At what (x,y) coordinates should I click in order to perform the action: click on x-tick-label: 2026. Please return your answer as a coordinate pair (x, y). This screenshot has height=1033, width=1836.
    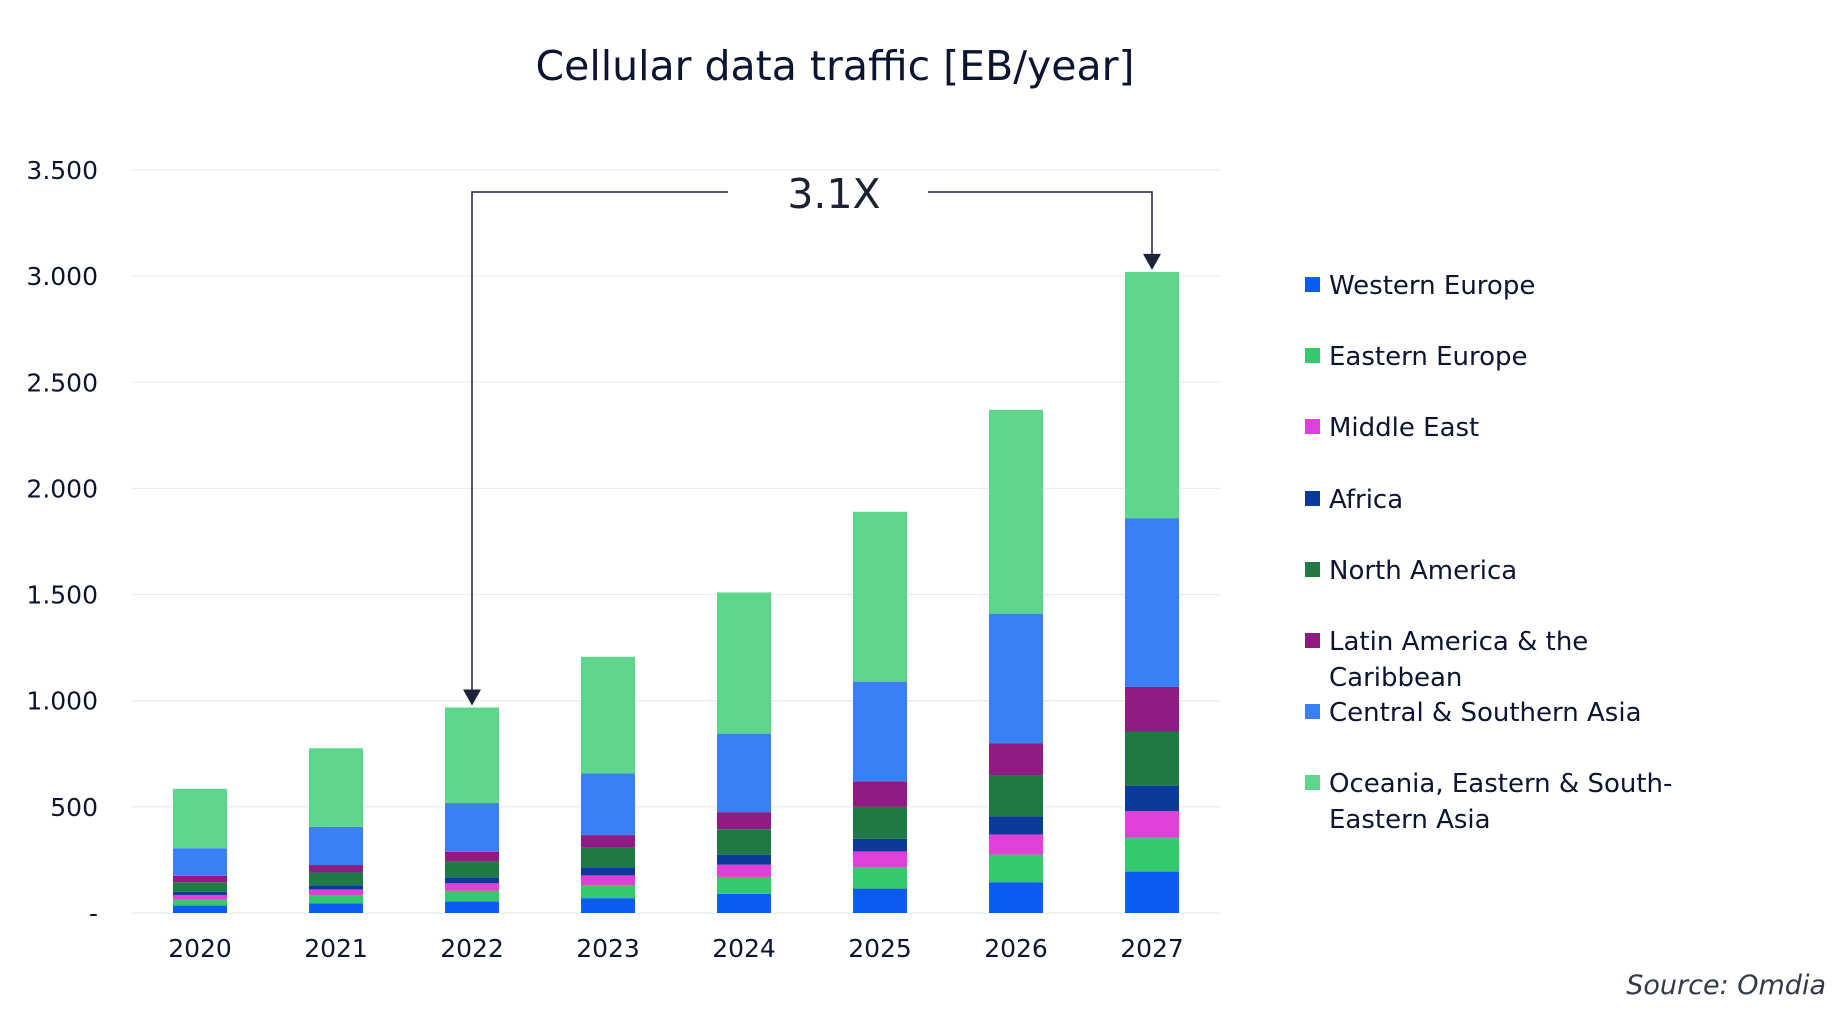
    Looking at the image, I should click on (1016, 948).